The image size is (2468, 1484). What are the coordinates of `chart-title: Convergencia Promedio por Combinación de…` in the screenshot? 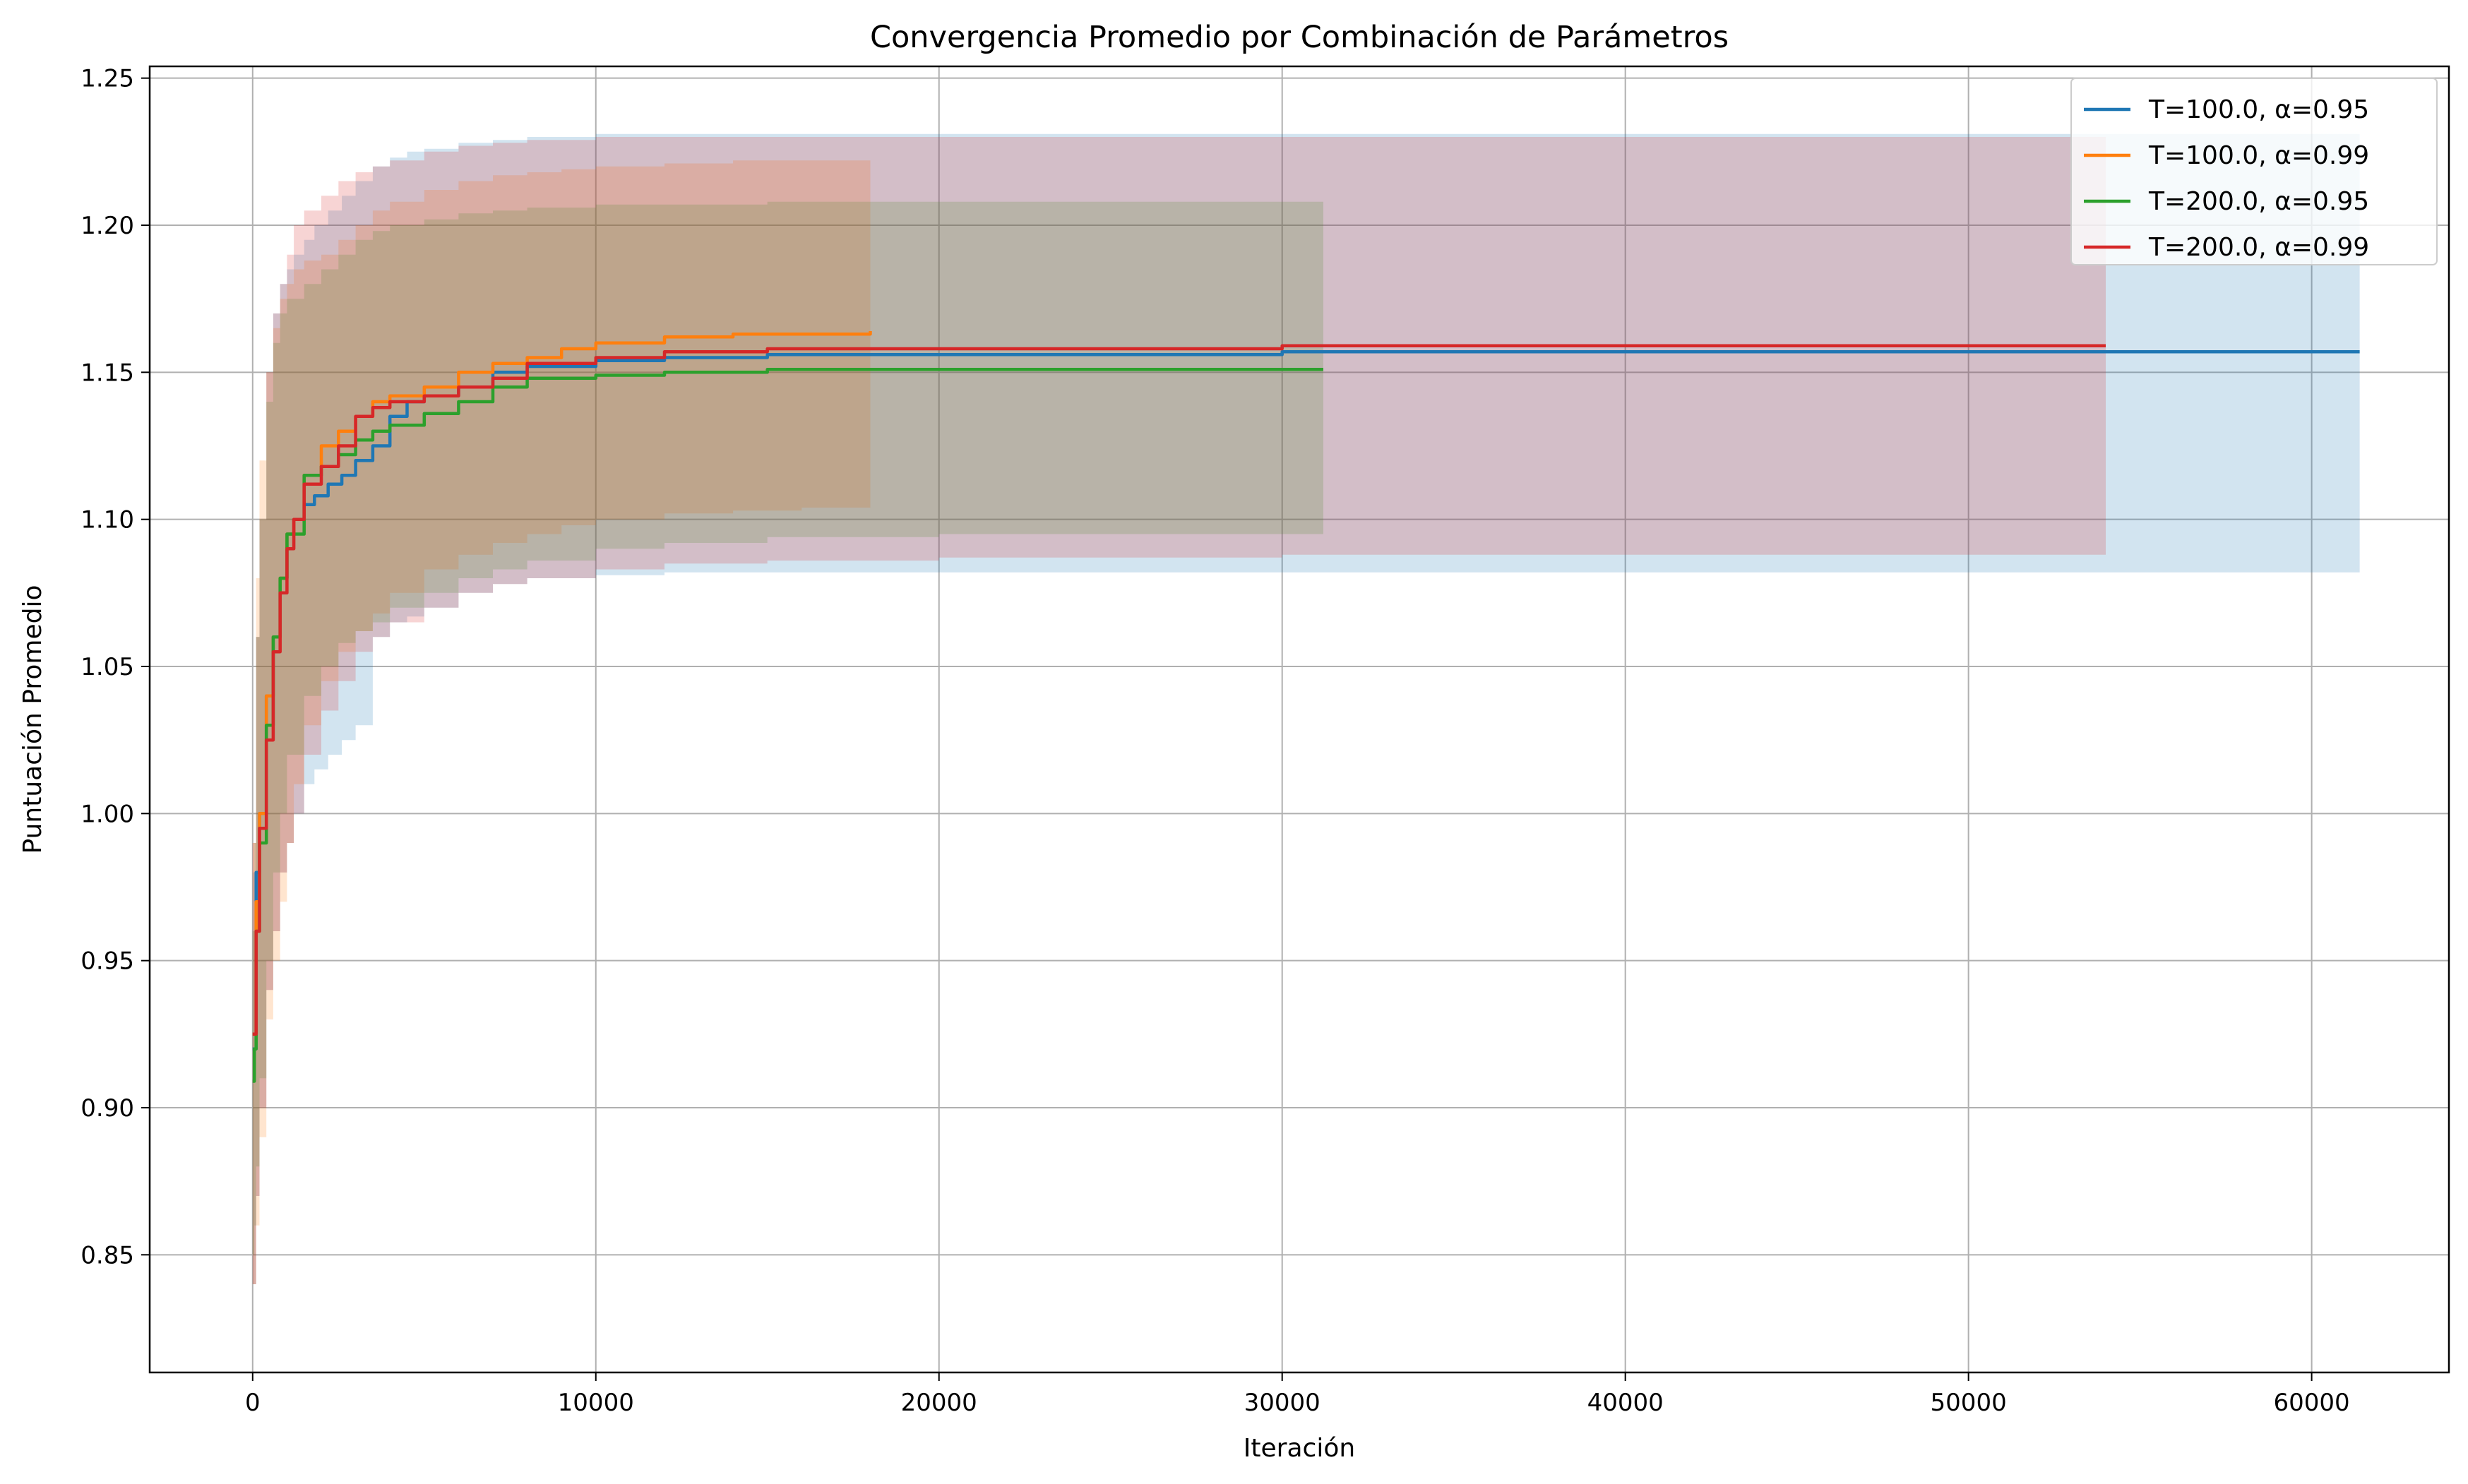 It's located at (1299, 37).